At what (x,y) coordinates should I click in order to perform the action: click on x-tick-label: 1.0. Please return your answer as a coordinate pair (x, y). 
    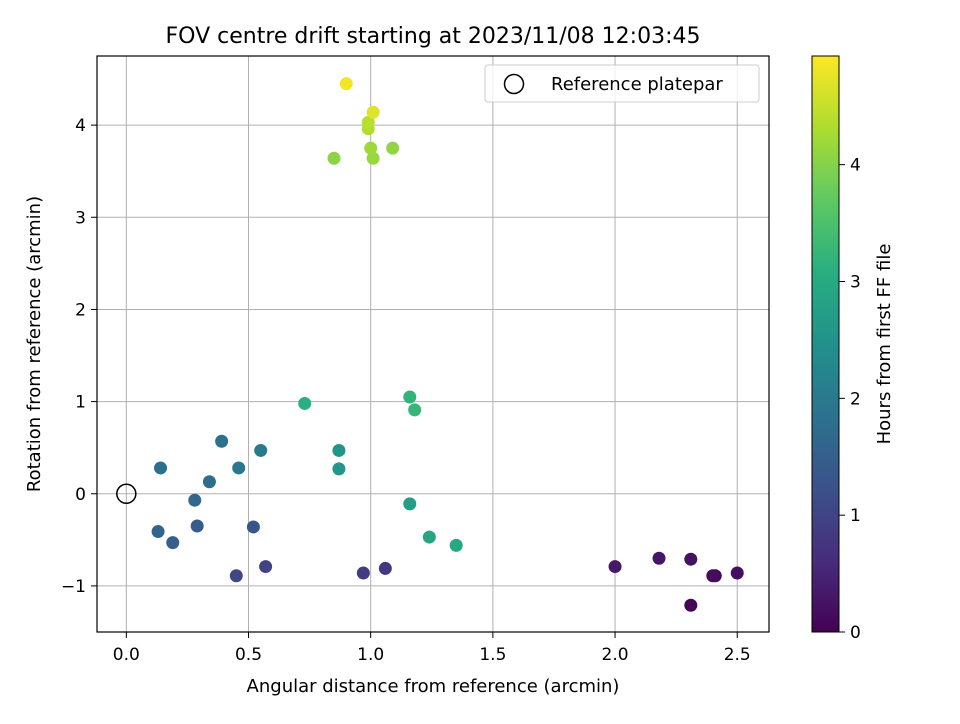
    Looking at the image, I should click on (370, 655).